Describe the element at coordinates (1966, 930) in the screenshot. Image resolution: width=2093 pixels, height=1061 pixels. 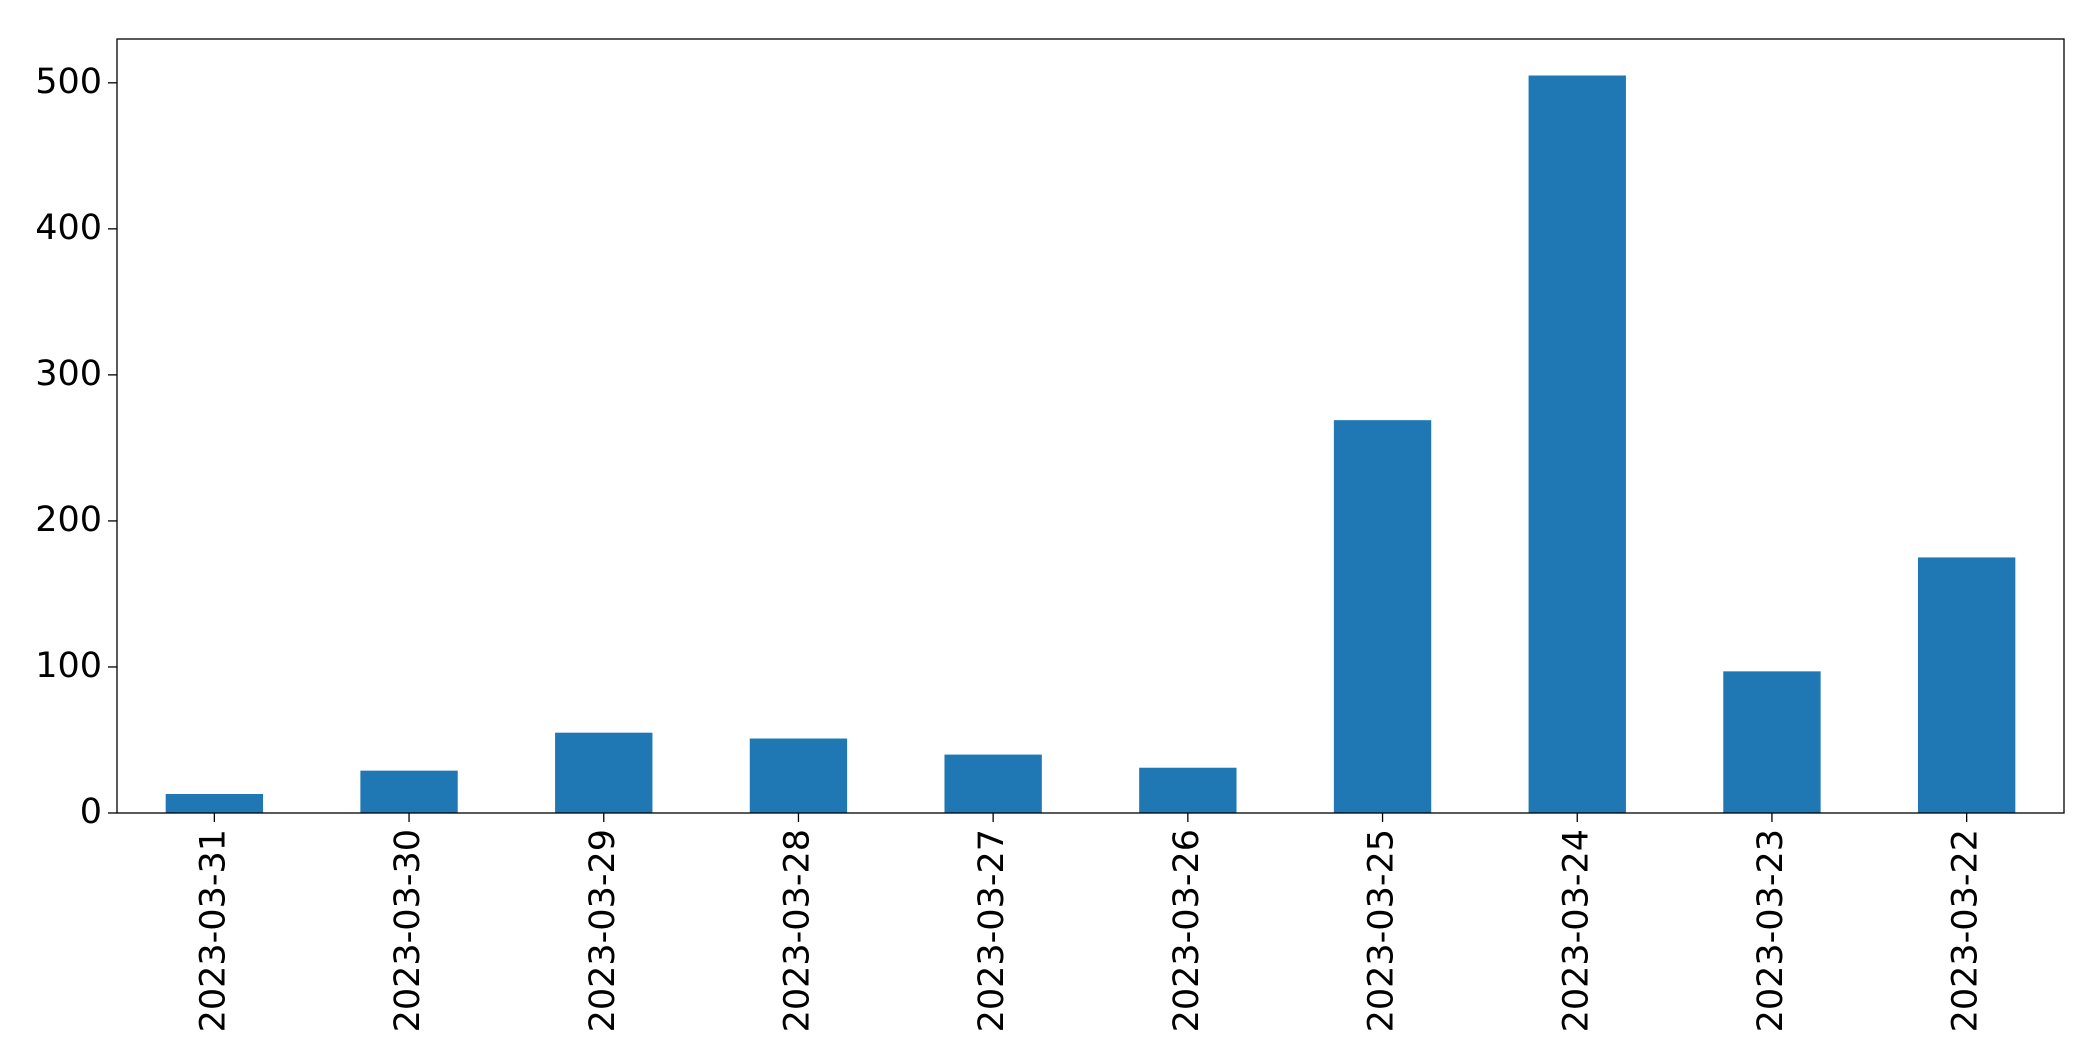
I see `x-tick-label: 2023-03-22` at that location.